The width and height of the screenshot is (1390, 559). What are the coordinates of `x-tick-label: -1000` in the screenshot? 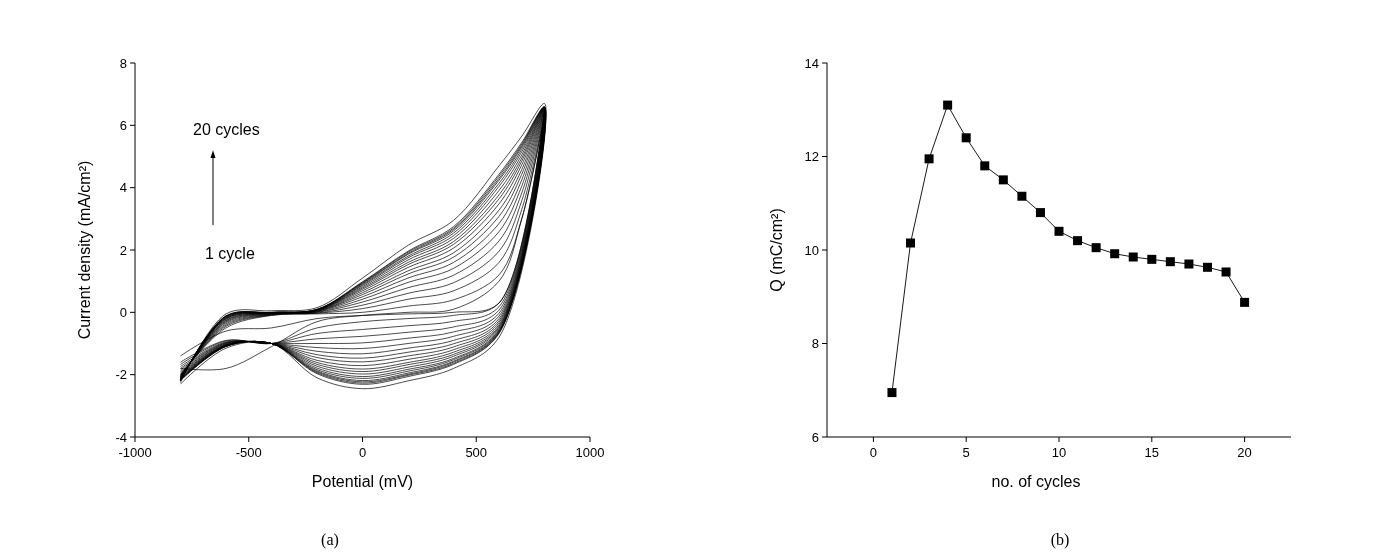 It's located at (135, 452).